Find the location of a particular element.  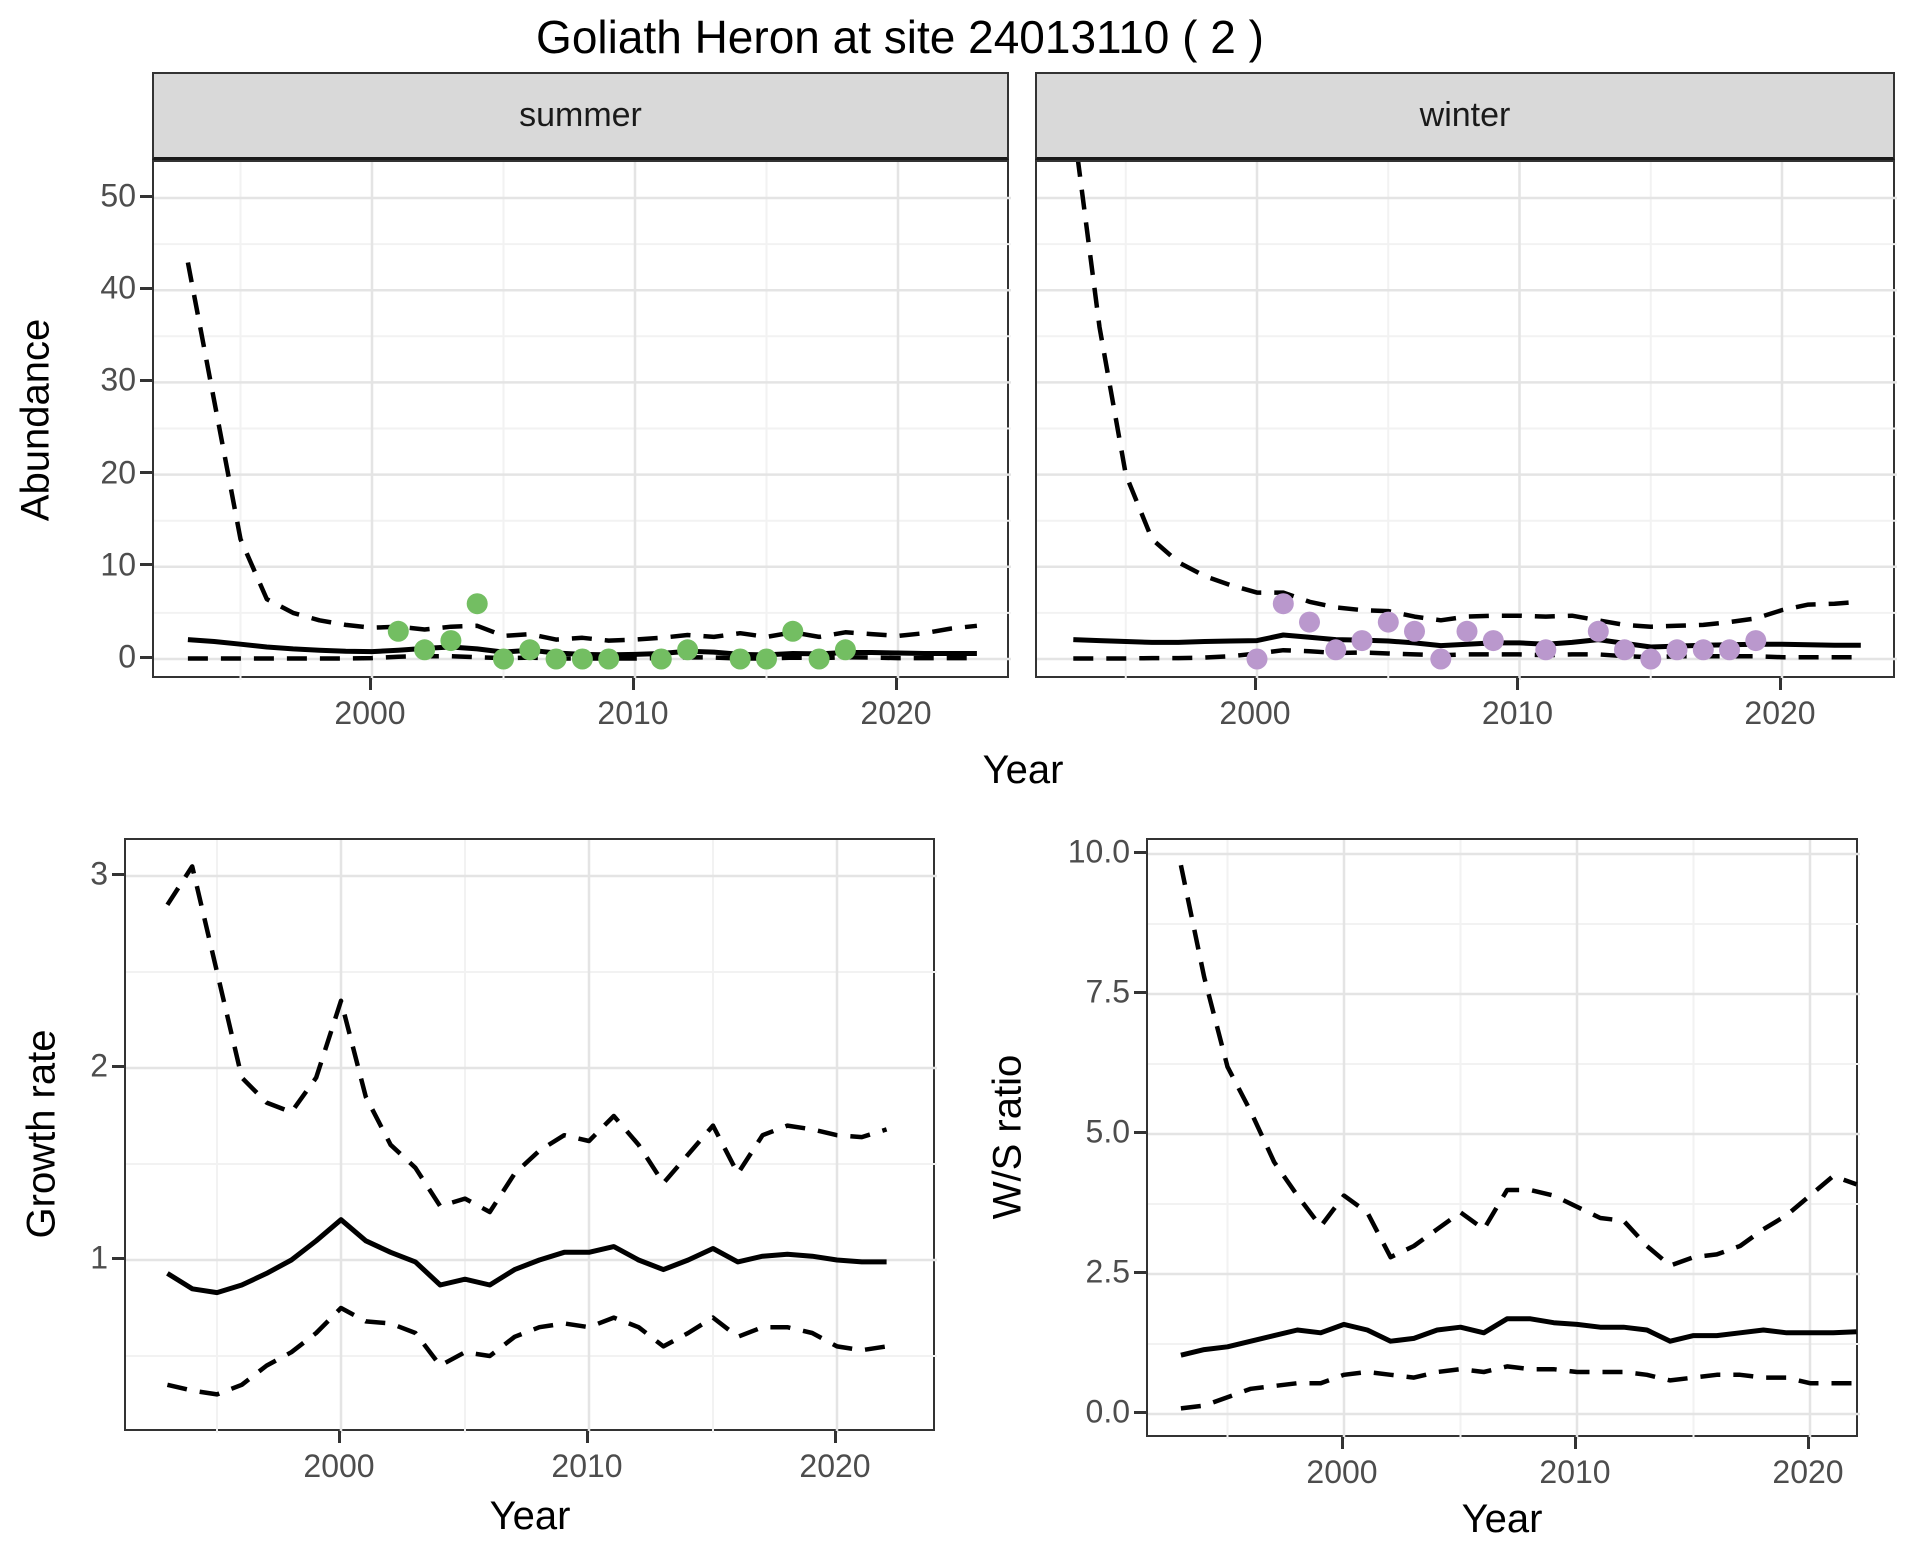

facet-strip-summer-label: summer is located at coordinates (580, 115).